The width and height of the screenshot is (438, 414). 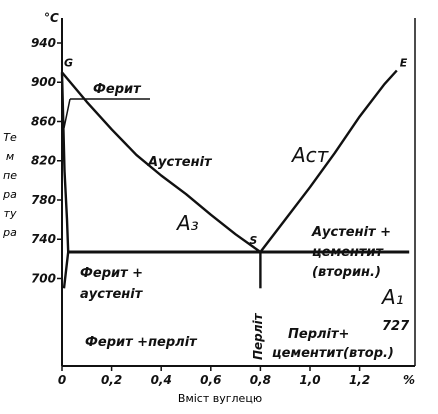 I want to click on x-tick-label: 0, so click(x=62, y=380).